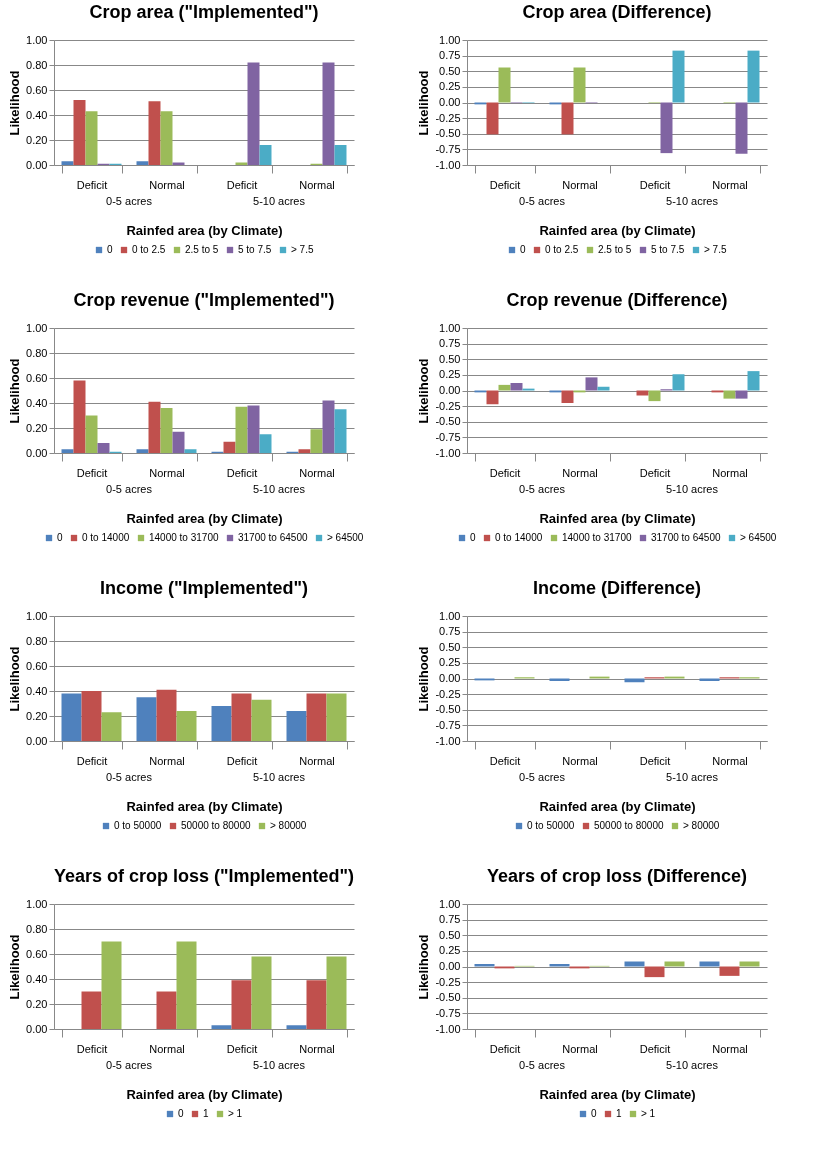  What do you see at coordinates (562, 249) in the screenshot?
I see `legend-label: 0 to 2.5` at bounding box center [562, 249].